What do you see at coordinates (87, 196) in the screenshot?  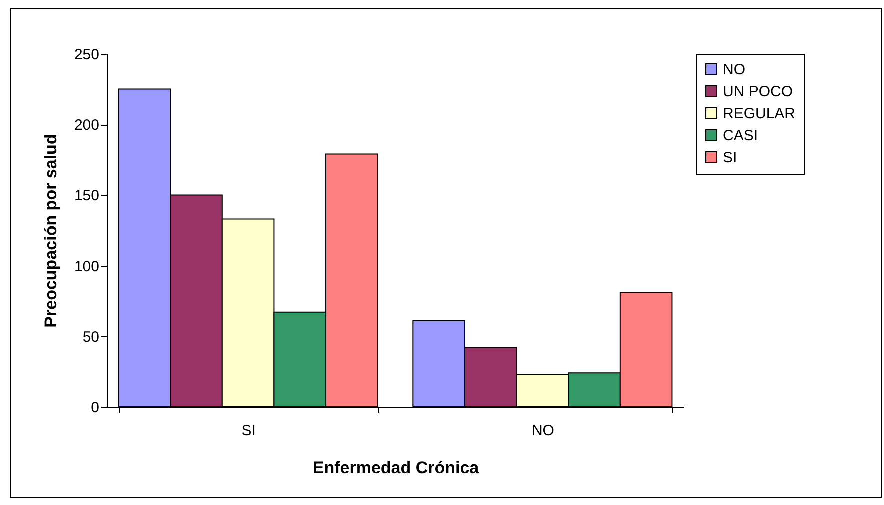 I see `y-tick-label: 150` at bounding box center [87, 196].